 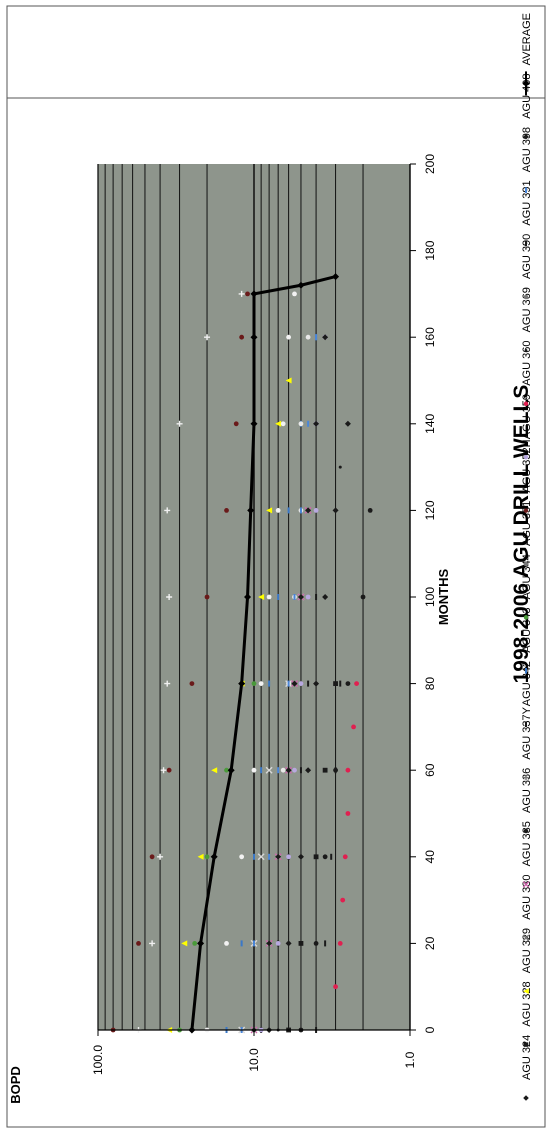 What do you see at coordinates (430, 510) in the screenshot?
I see `x-tick-label: 120` at bounding box center [430, 510].